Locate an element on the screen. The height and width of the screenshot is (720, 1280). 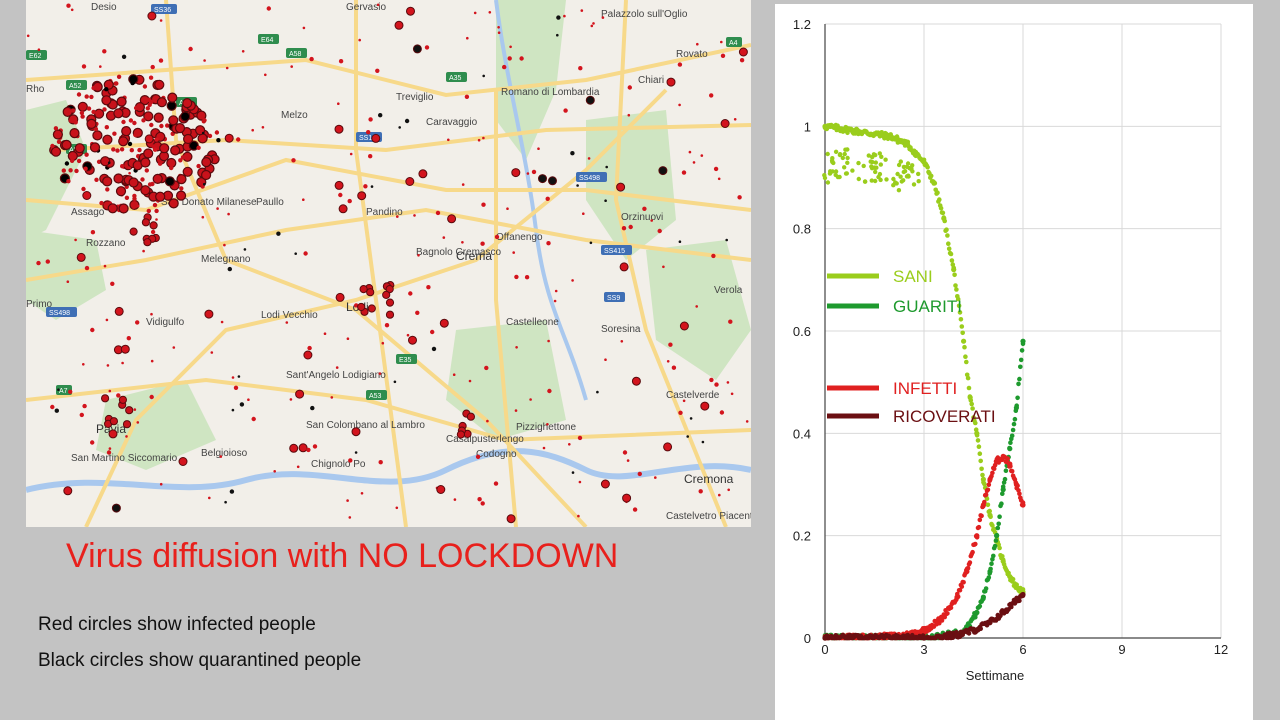
road-shield: A52 is located at coordinates (76, 85).